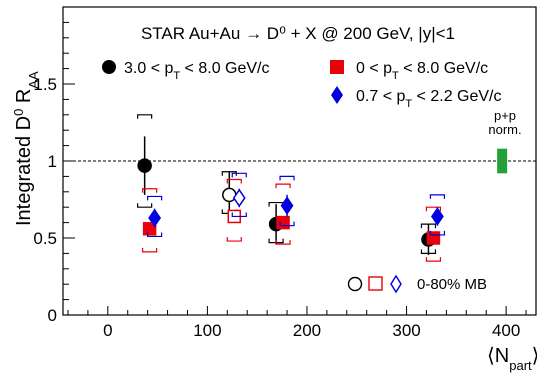  Describe the element at coordinates (506, 330) in the screenshot. I see `x-tick-label: 400` at that location.